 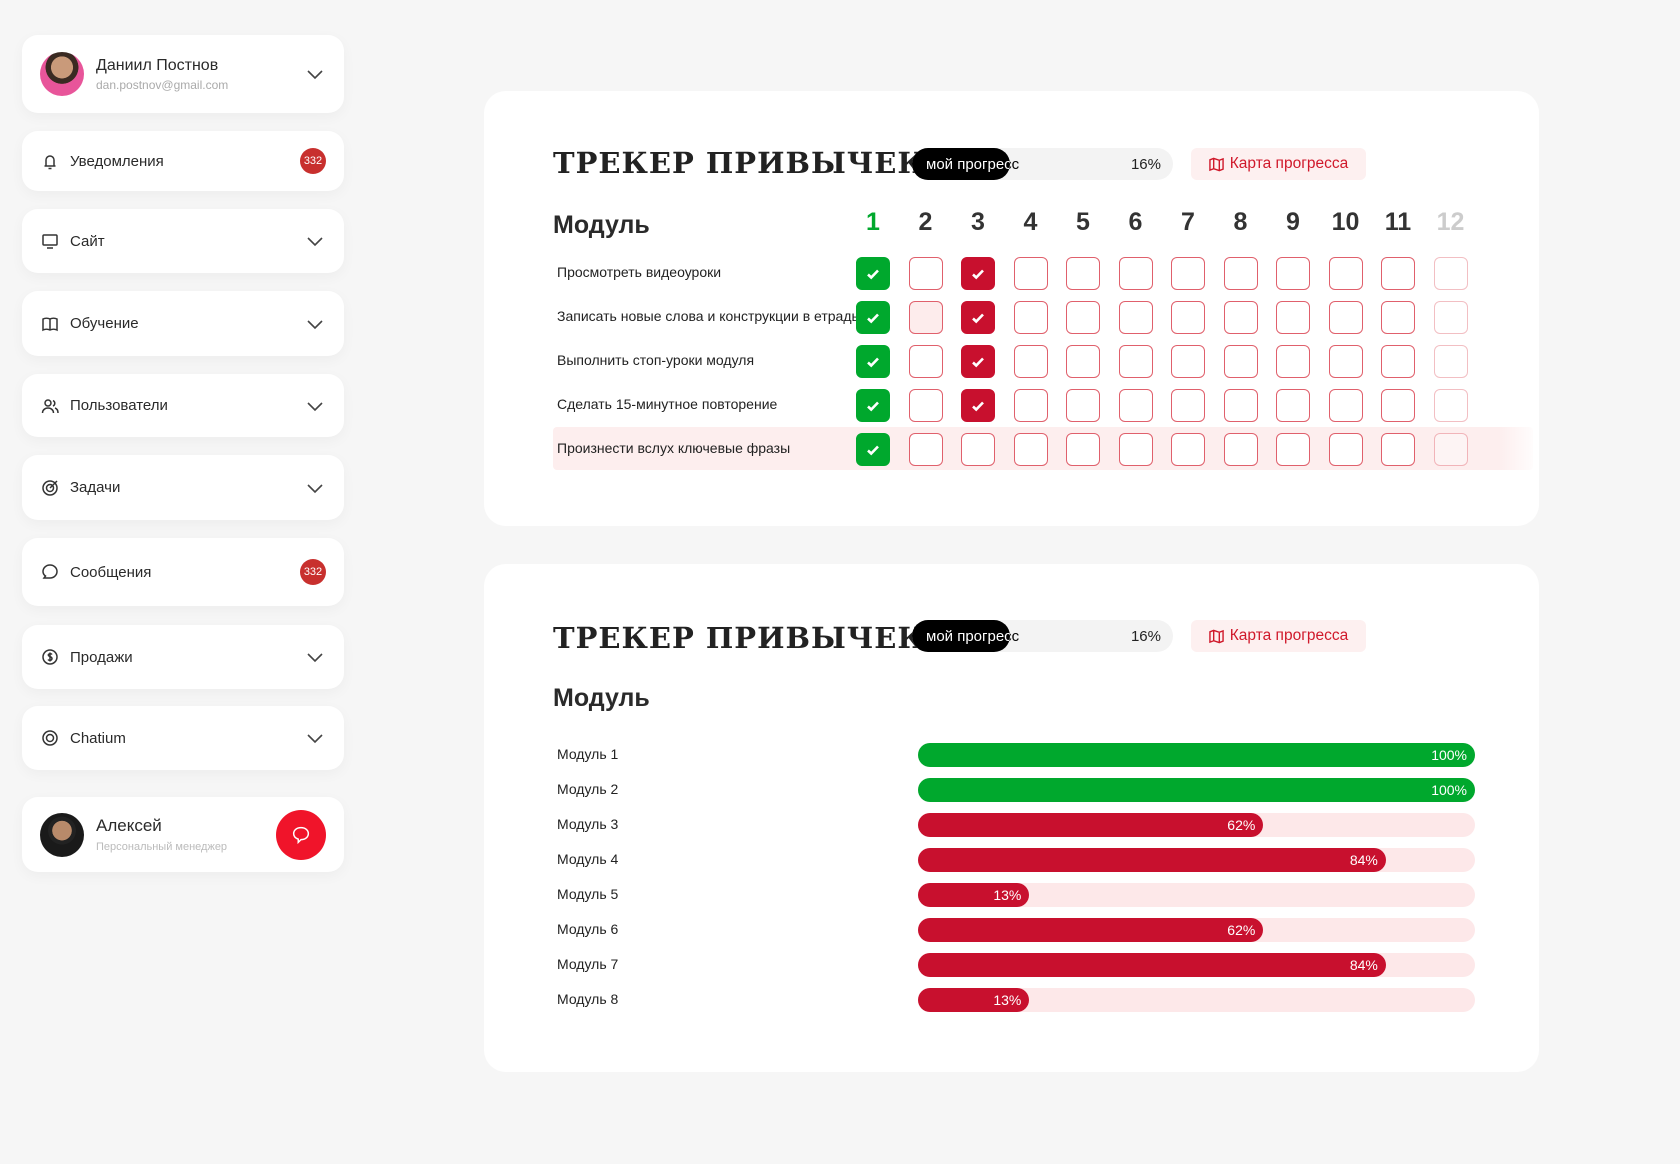 I want to click on monitor-icon, so click(x=50, y=241).